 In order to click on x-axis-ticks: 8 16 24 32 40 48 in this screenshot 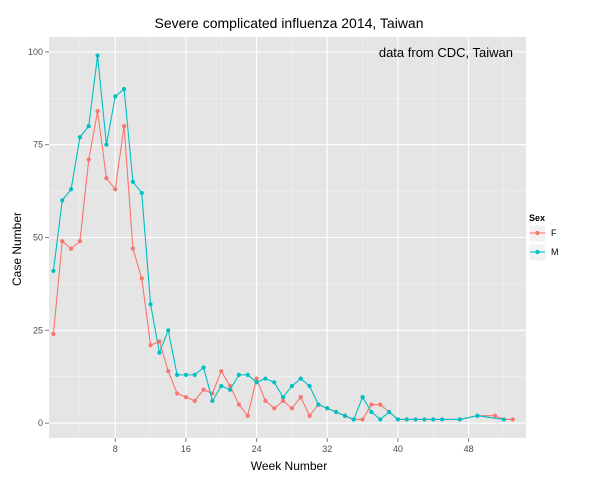, I will do `click(293, 446)`.